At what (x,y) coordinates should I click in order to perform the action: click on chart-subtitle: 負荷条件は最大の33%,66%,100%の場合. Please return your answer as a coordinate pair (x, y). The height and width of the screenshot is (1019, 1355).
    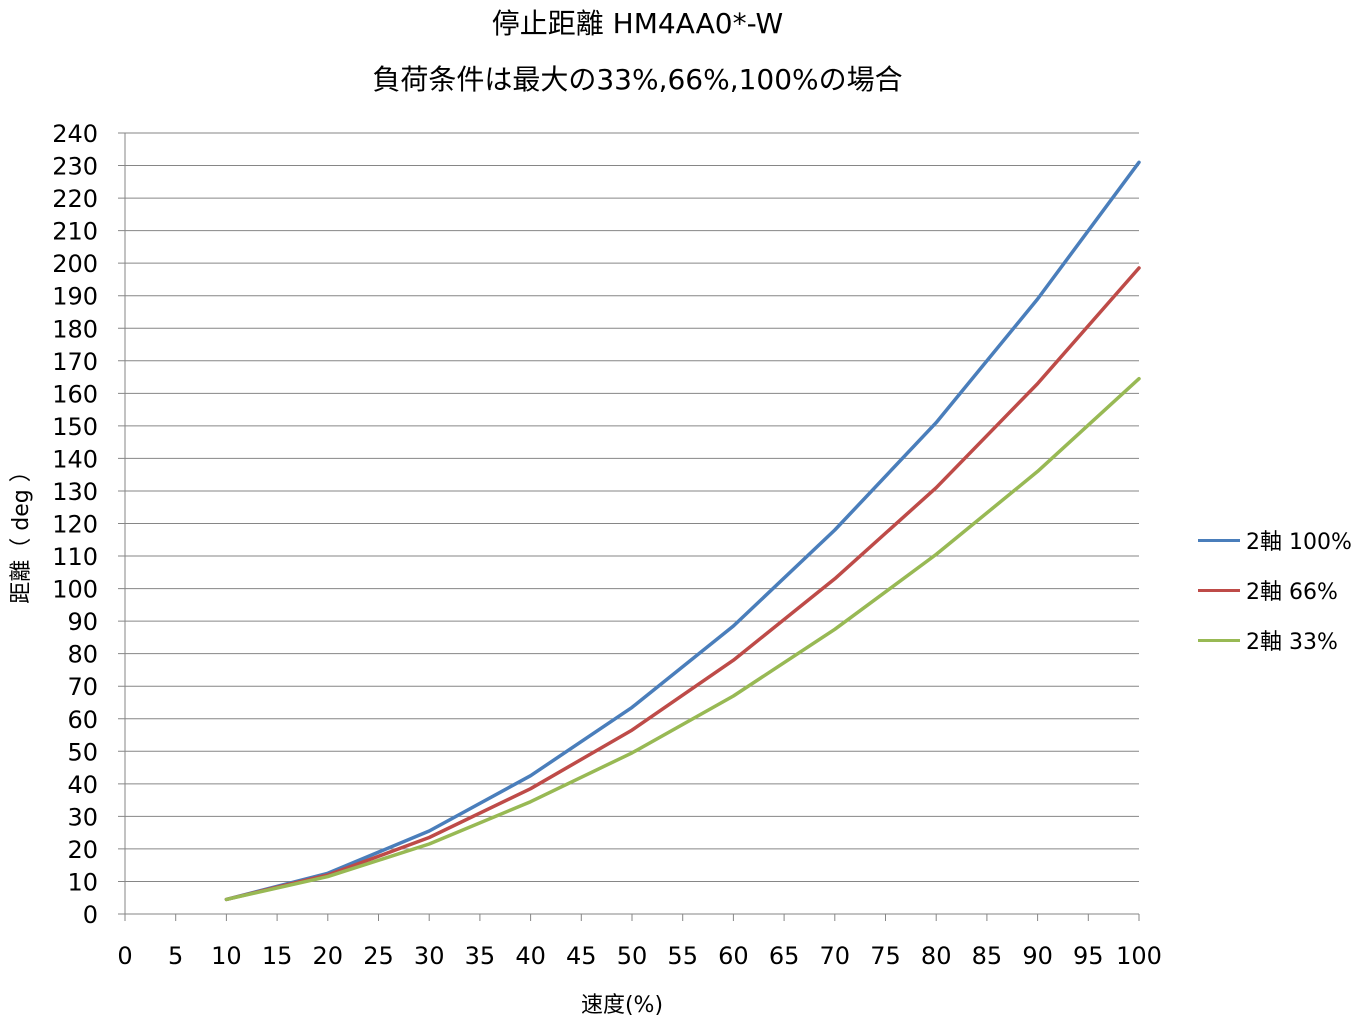
    Looking at the image, I should click on (637, 79).